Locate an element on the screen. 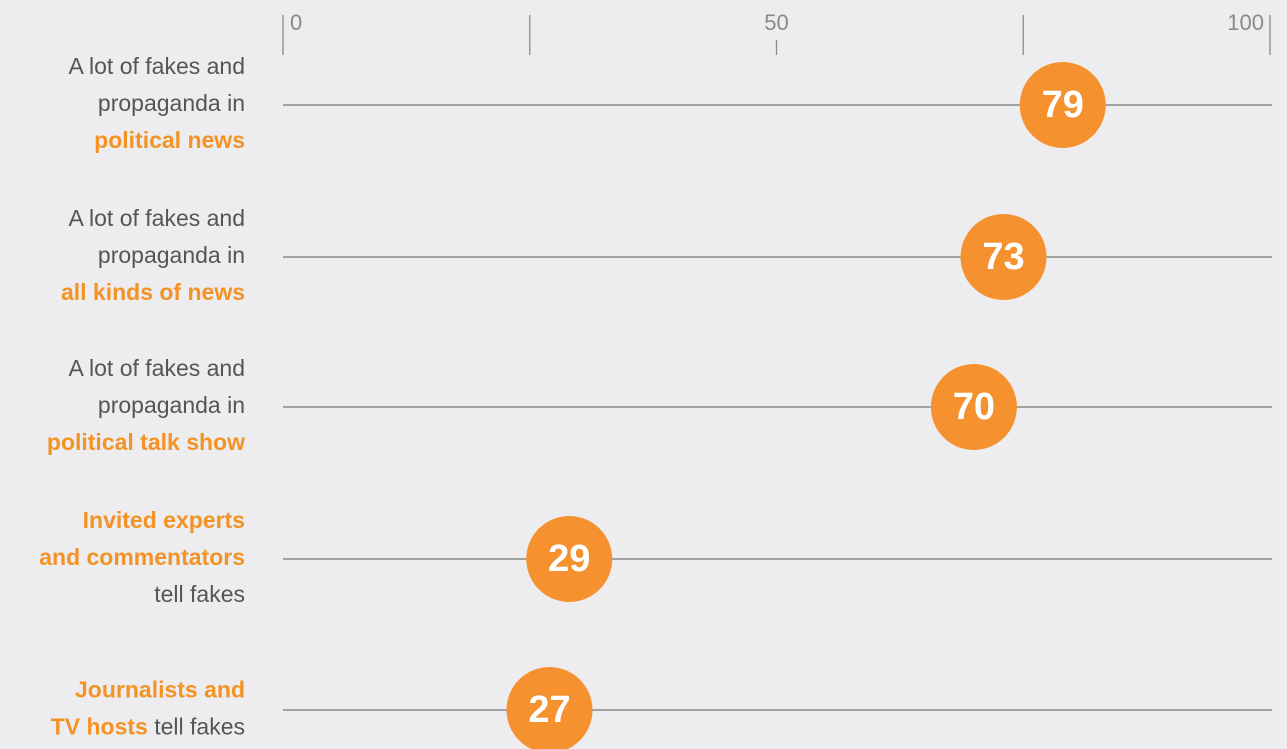  label-part: all kinds of news is located at coordinates (153, 292).